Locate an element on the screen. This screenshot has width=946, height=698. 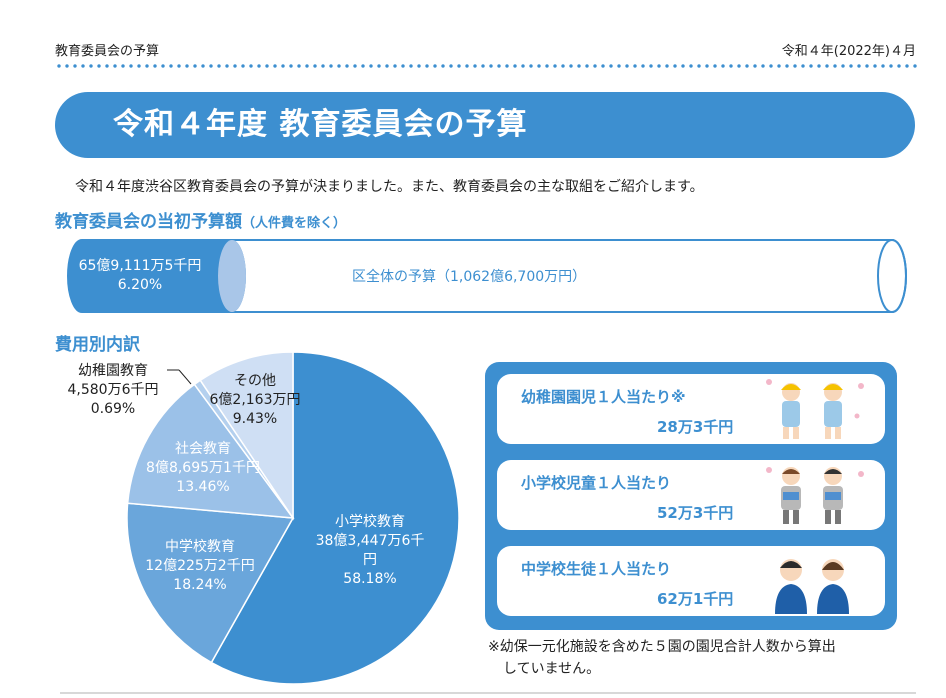
junior-high-students-icon is located at coordinates (812, 586).